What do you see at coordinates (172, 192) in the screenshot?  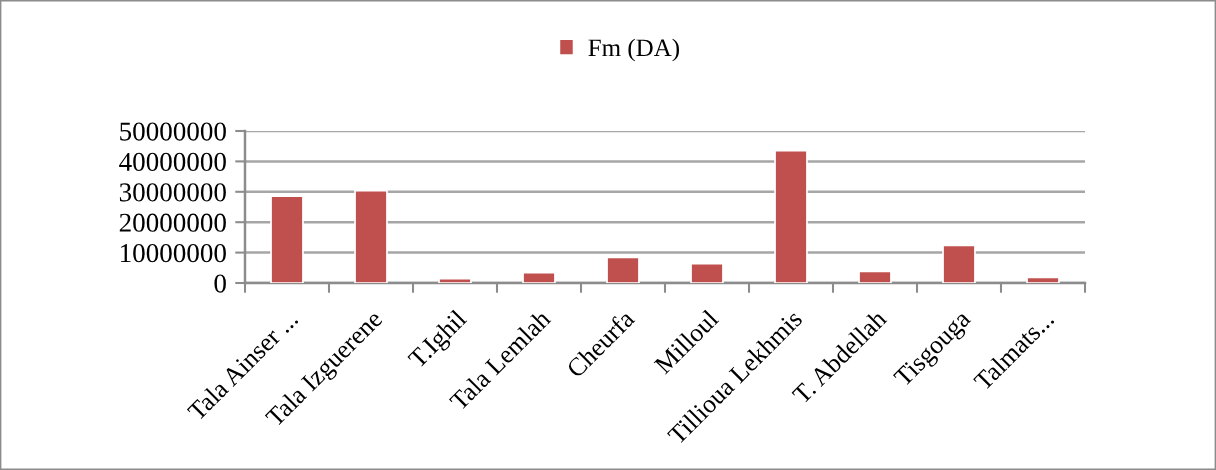 I see `y-tick-label: 30000000` at bounding box center [172, 192].